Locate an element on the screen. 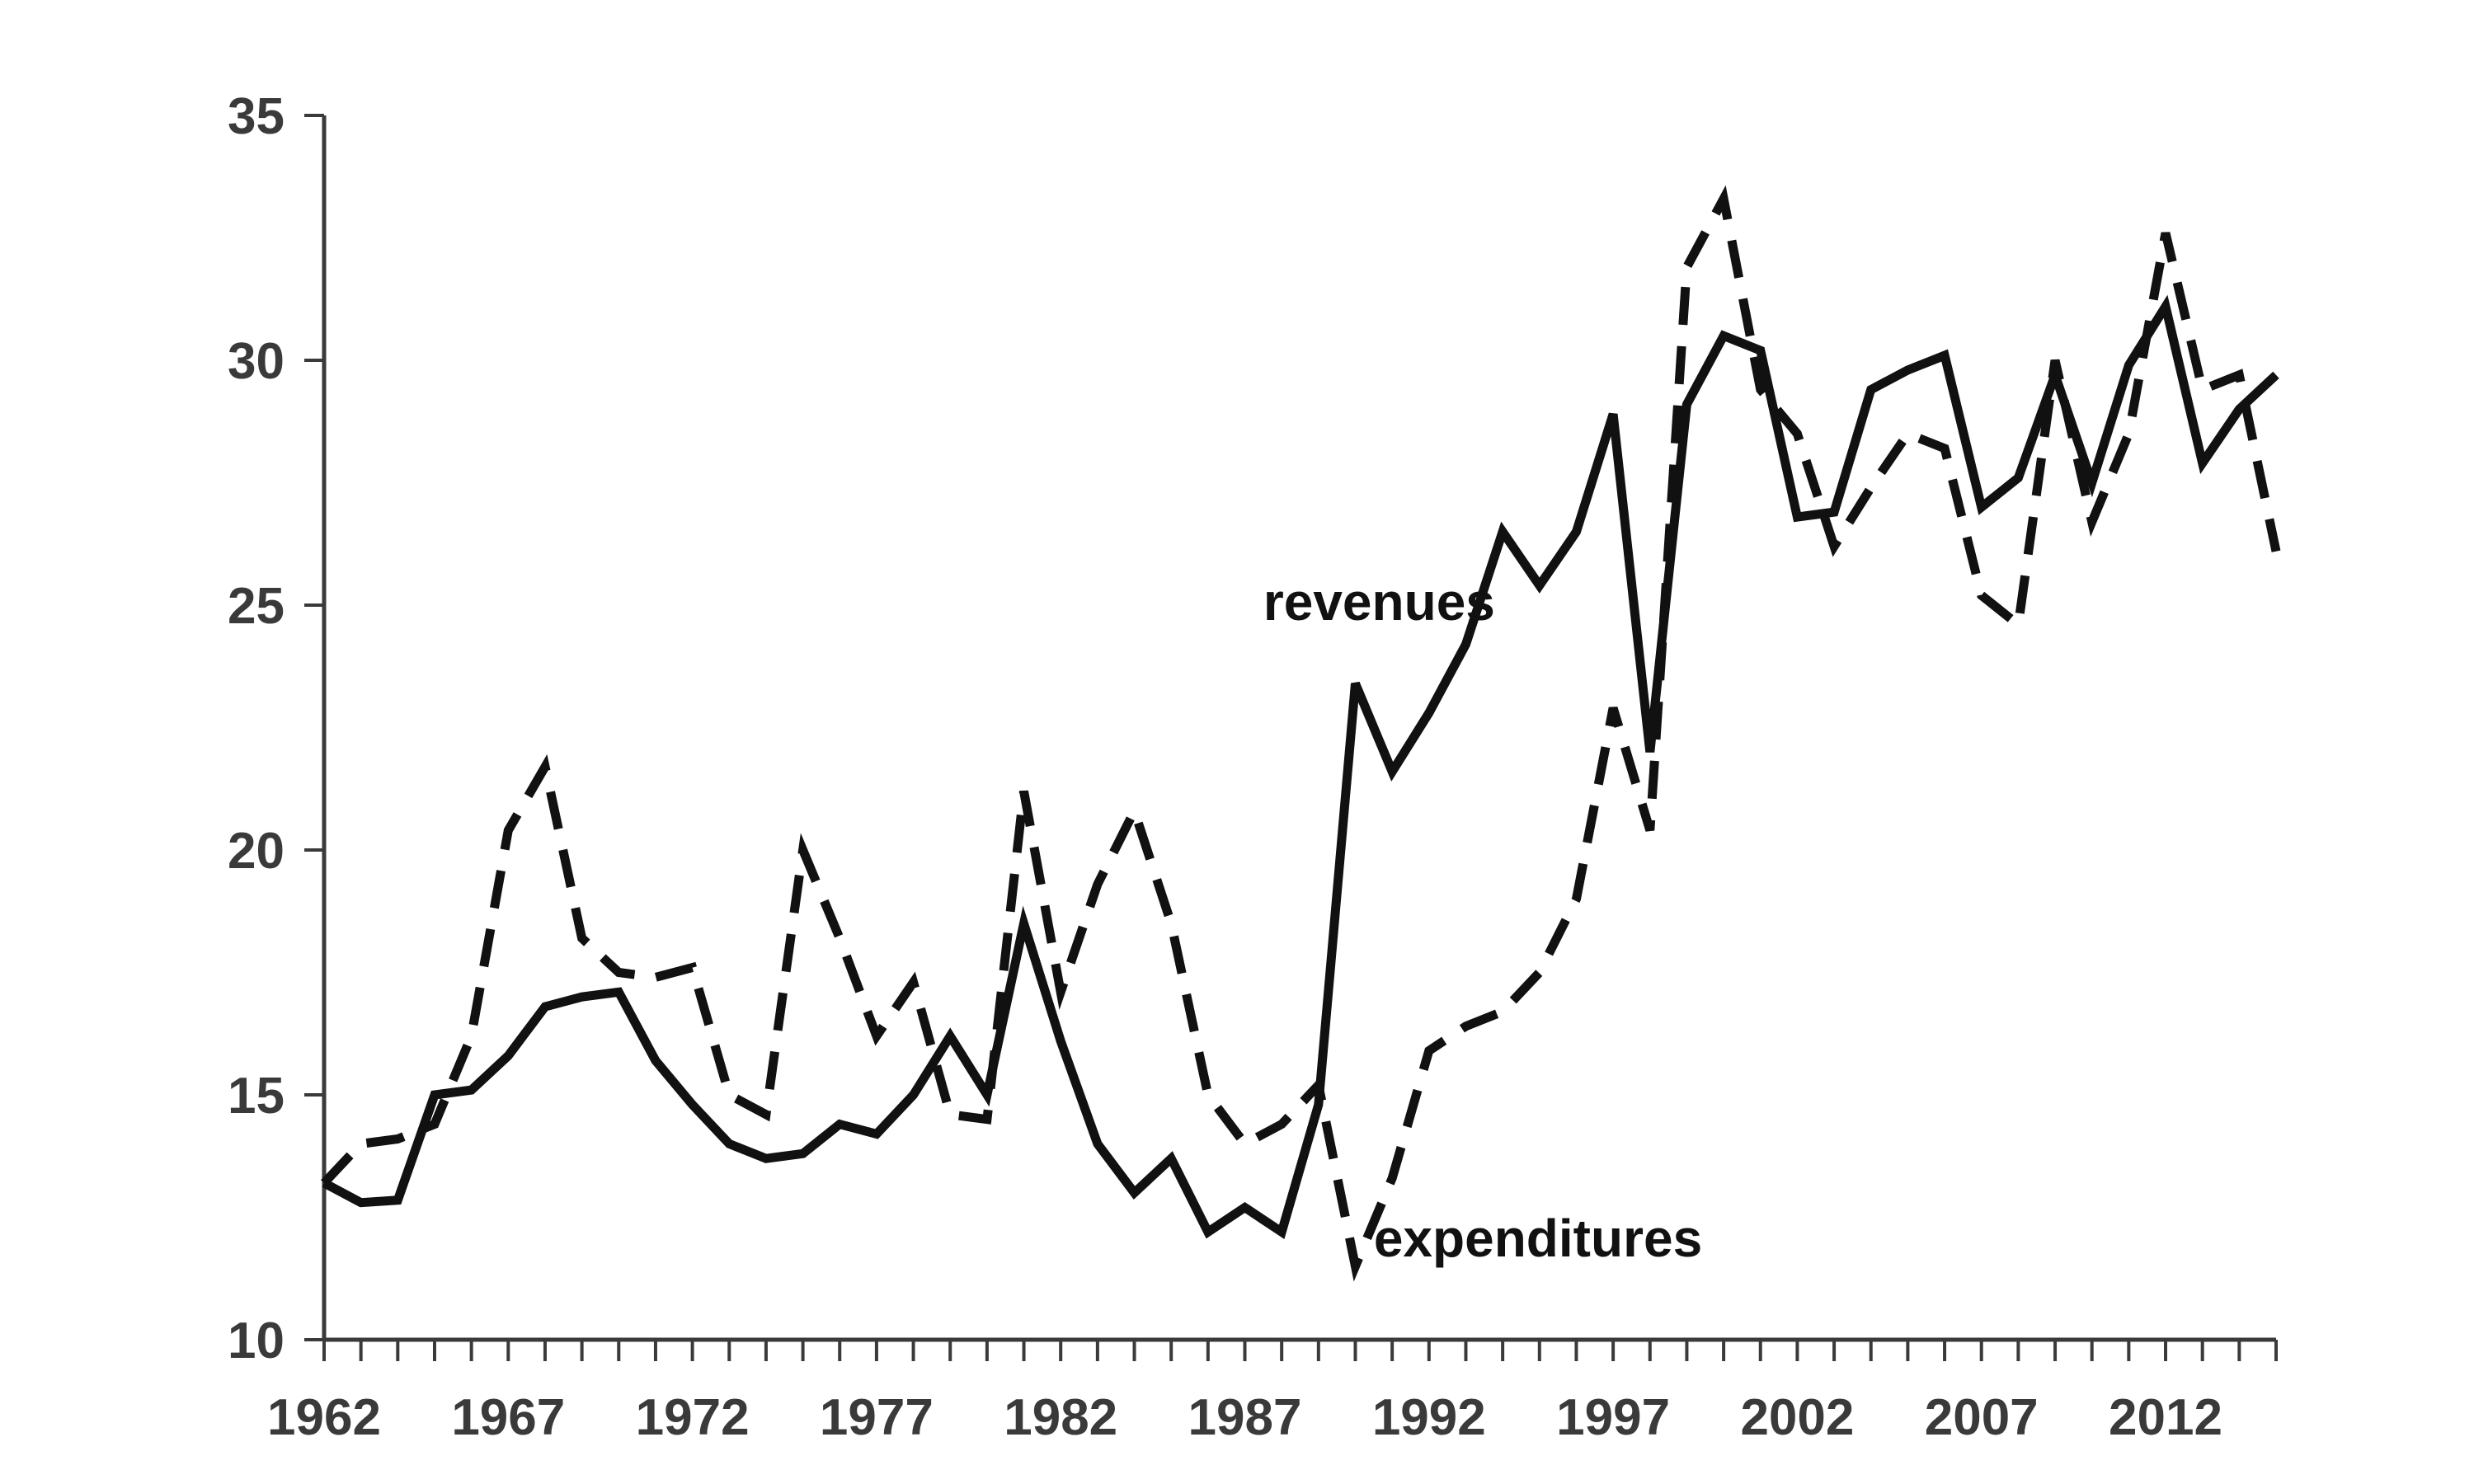 Image resolution: width=2474 pixels, height=1484 pixels. y-tick-label: 10 is located at coordinates (256, 1341).